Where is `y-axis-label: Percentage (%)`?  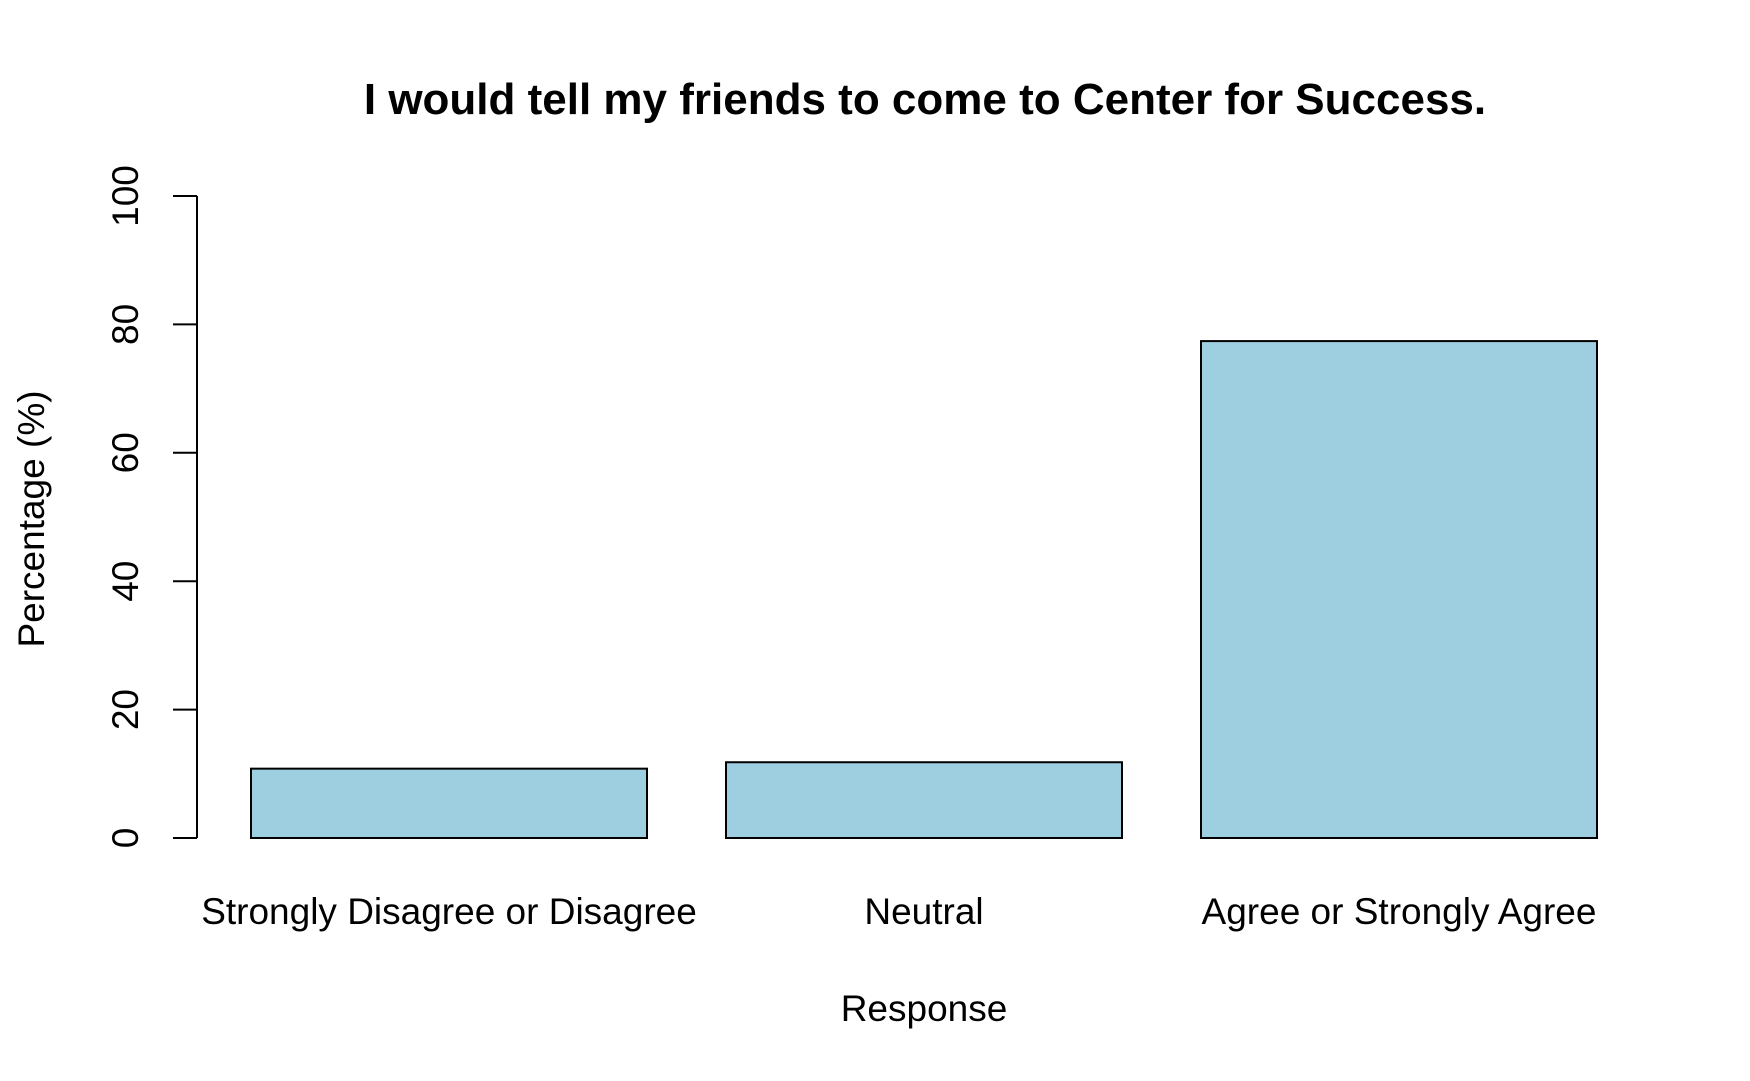
y-axis-label: Percentage (%) is located at coordinates (31, 518).